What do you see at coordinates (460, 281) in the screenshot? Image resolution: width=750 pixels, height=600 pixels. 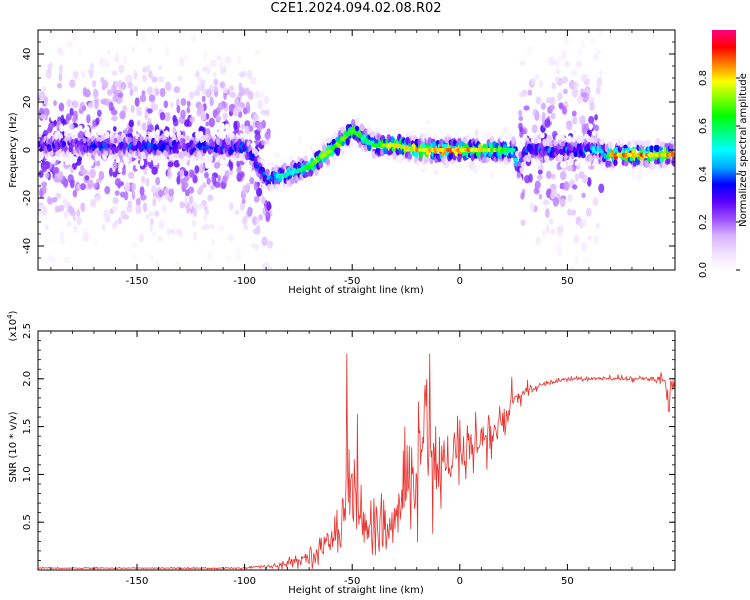 I see `x-tick-label: 0` at bounding box center [460, 281].